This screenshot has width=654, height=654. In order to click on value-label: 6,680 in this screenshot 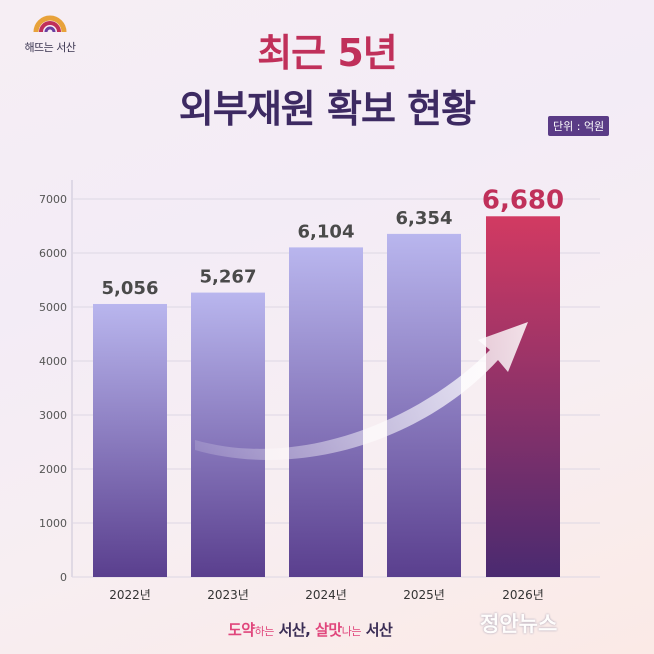, I will do `click(523, 200)`.